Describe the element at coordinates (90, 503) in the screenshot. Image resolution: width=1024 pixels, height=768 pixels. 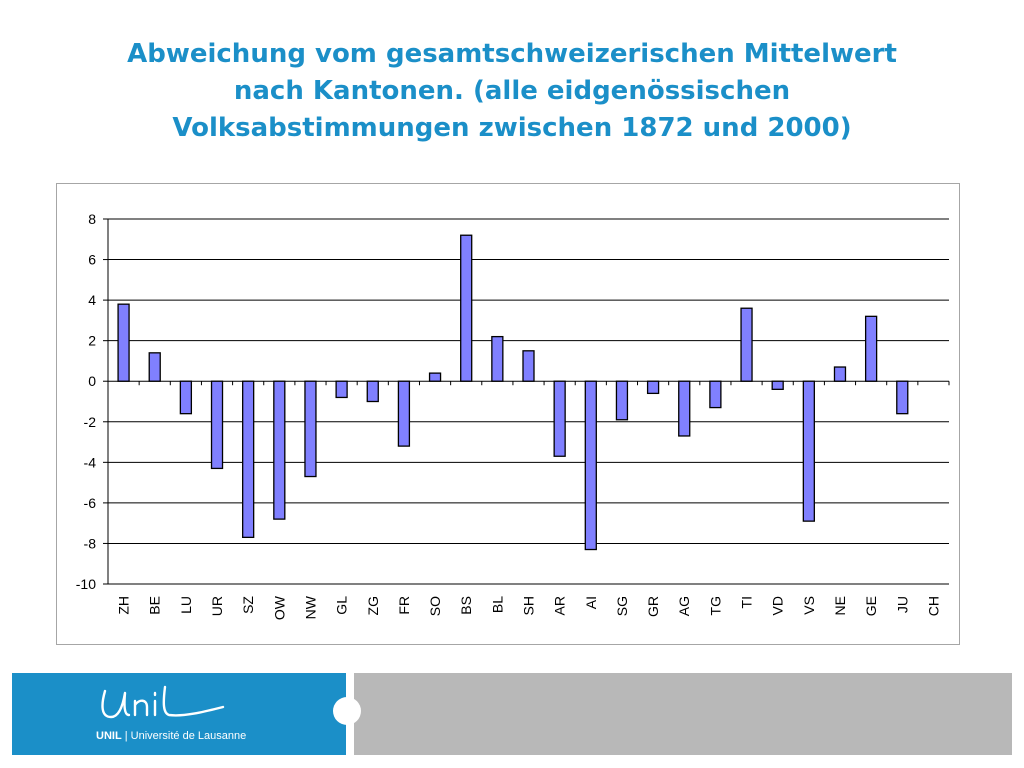
I see `y-tick-label: -6` at that location.